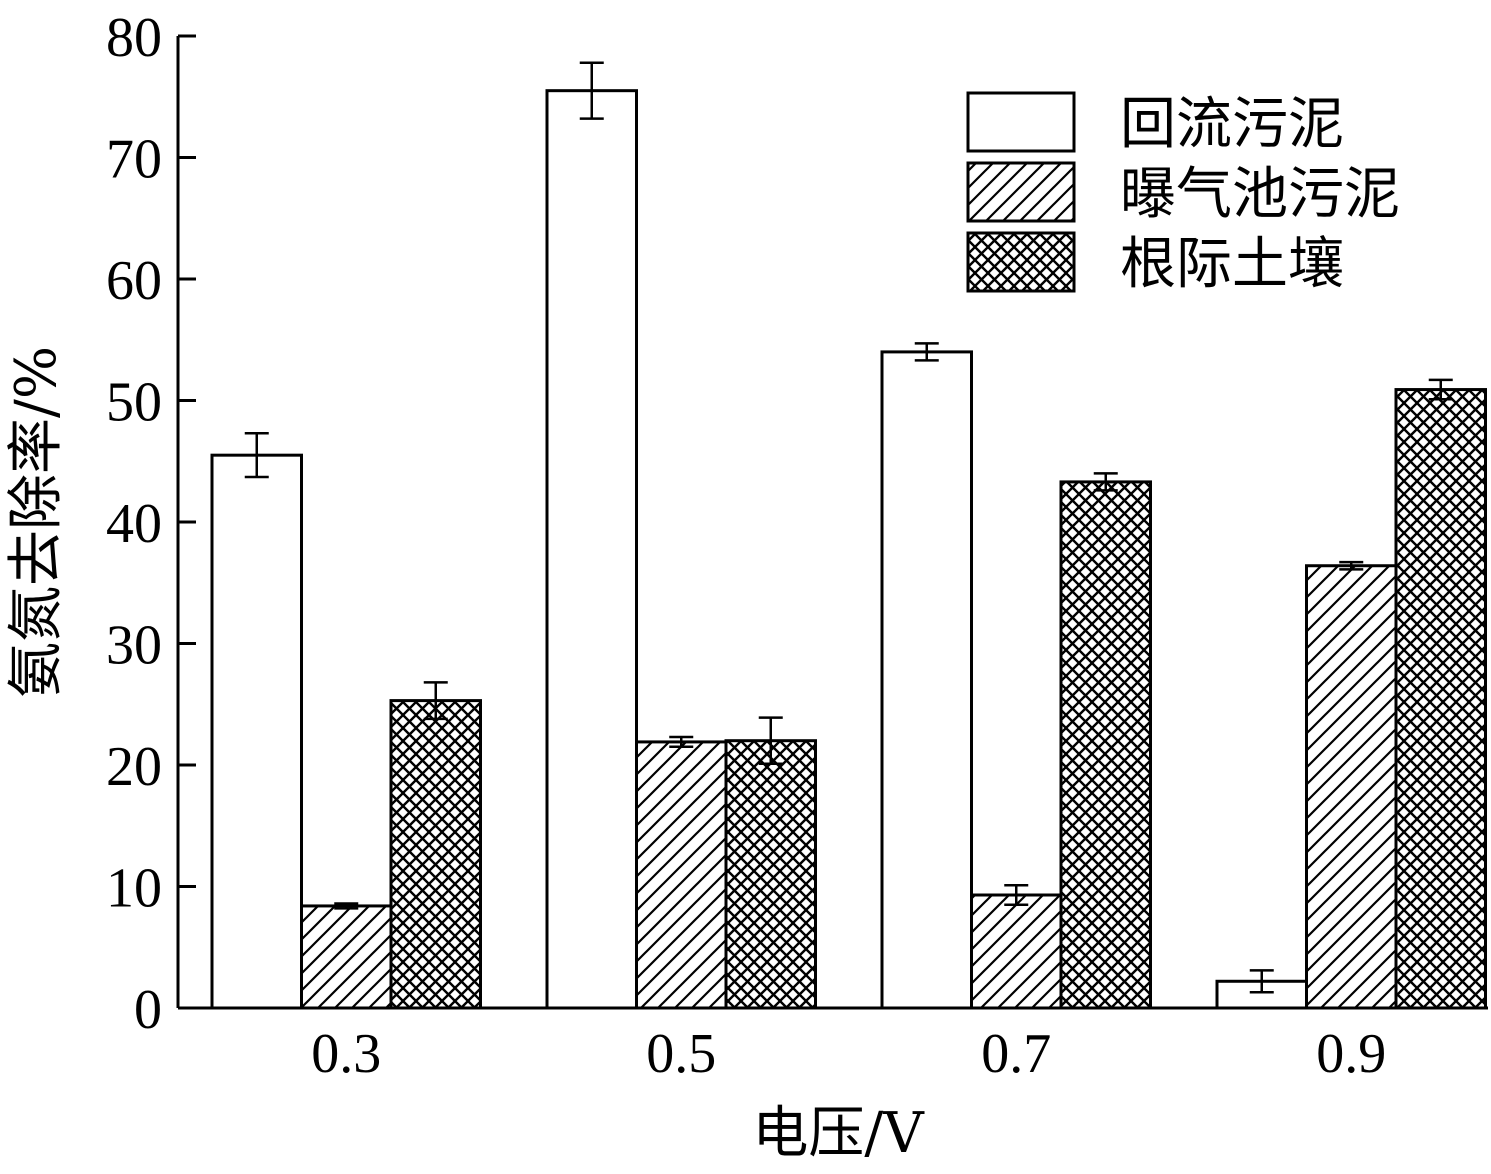 The image size is (1491, 1174). What do you see at coordinates (134, 403) in the screenshot?
I see `y-tick-label-50: 50` at bounding box center [134, 403].